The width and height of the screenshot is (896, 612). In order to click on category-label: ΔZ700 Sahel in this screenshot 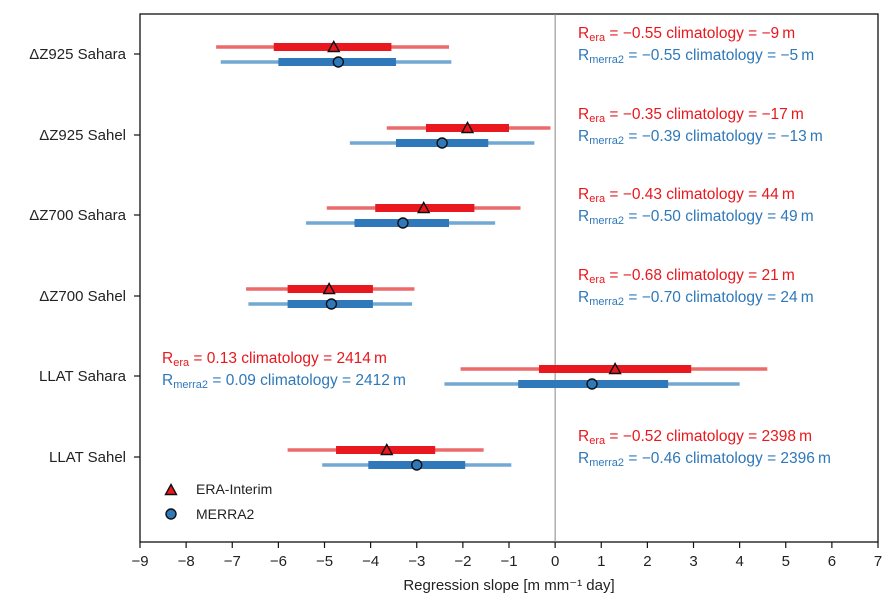, I will do `click(82, 296)`.